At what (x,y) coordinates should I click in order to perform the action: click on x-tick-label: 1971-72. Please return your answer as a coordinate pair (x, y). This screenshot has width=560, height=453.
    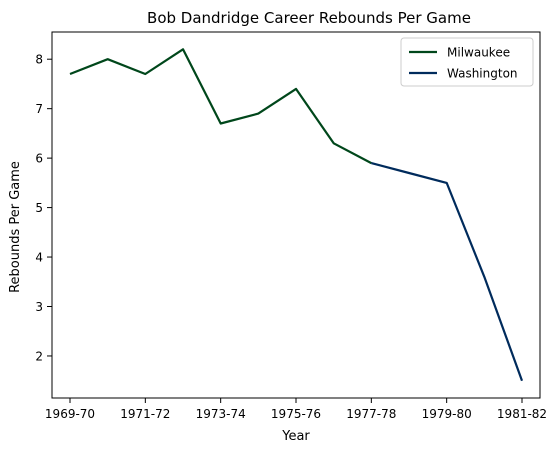
    Looking at the image, I should click on (145, 414).